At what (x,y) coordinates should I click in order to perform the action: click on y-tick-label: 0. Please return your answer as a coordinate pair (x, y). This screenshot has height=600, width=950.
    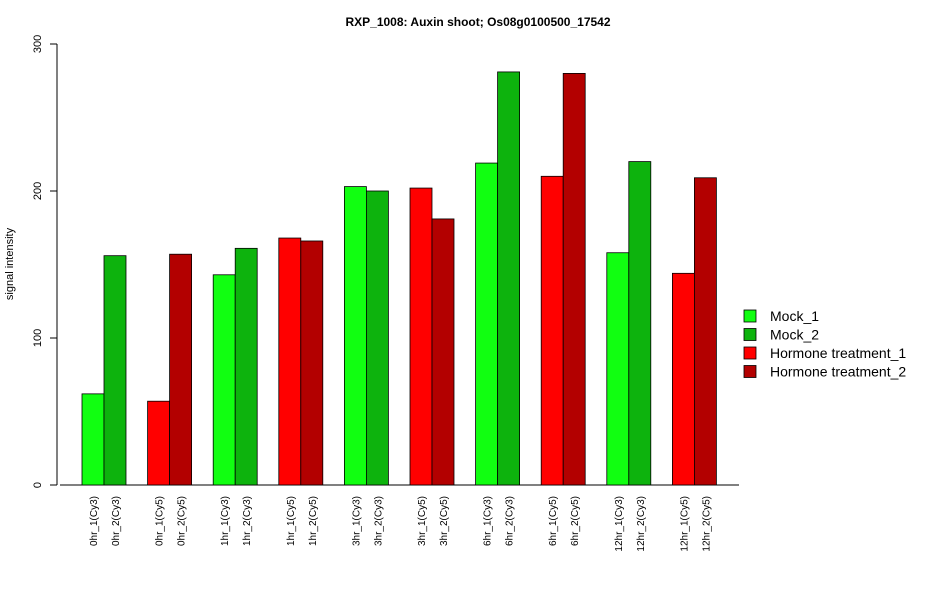
    Looking at the image, I should click on (38, 485).